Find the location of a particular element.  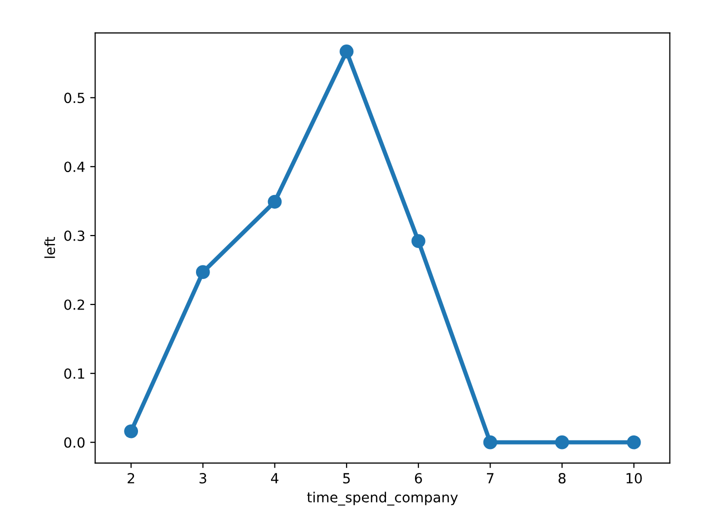

y-axis-title: left is located at coordinates (50, 247).